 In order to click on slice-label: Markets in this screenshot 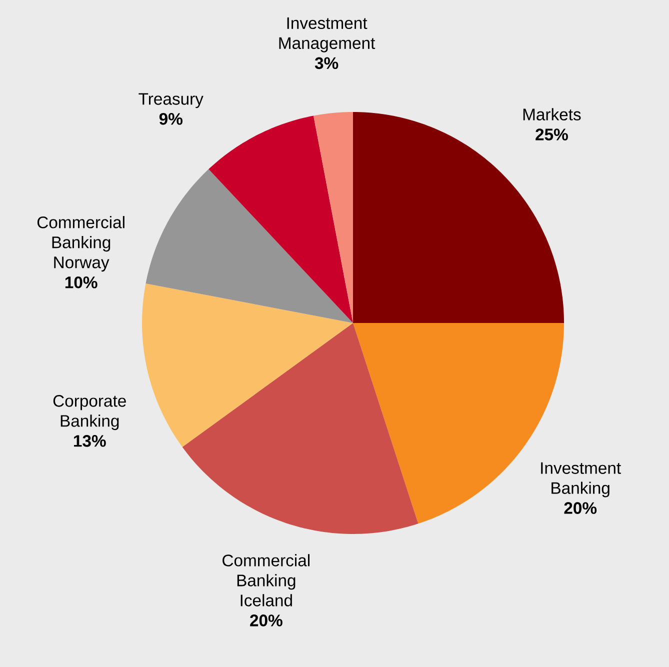, I will do `click(552, 114)`.